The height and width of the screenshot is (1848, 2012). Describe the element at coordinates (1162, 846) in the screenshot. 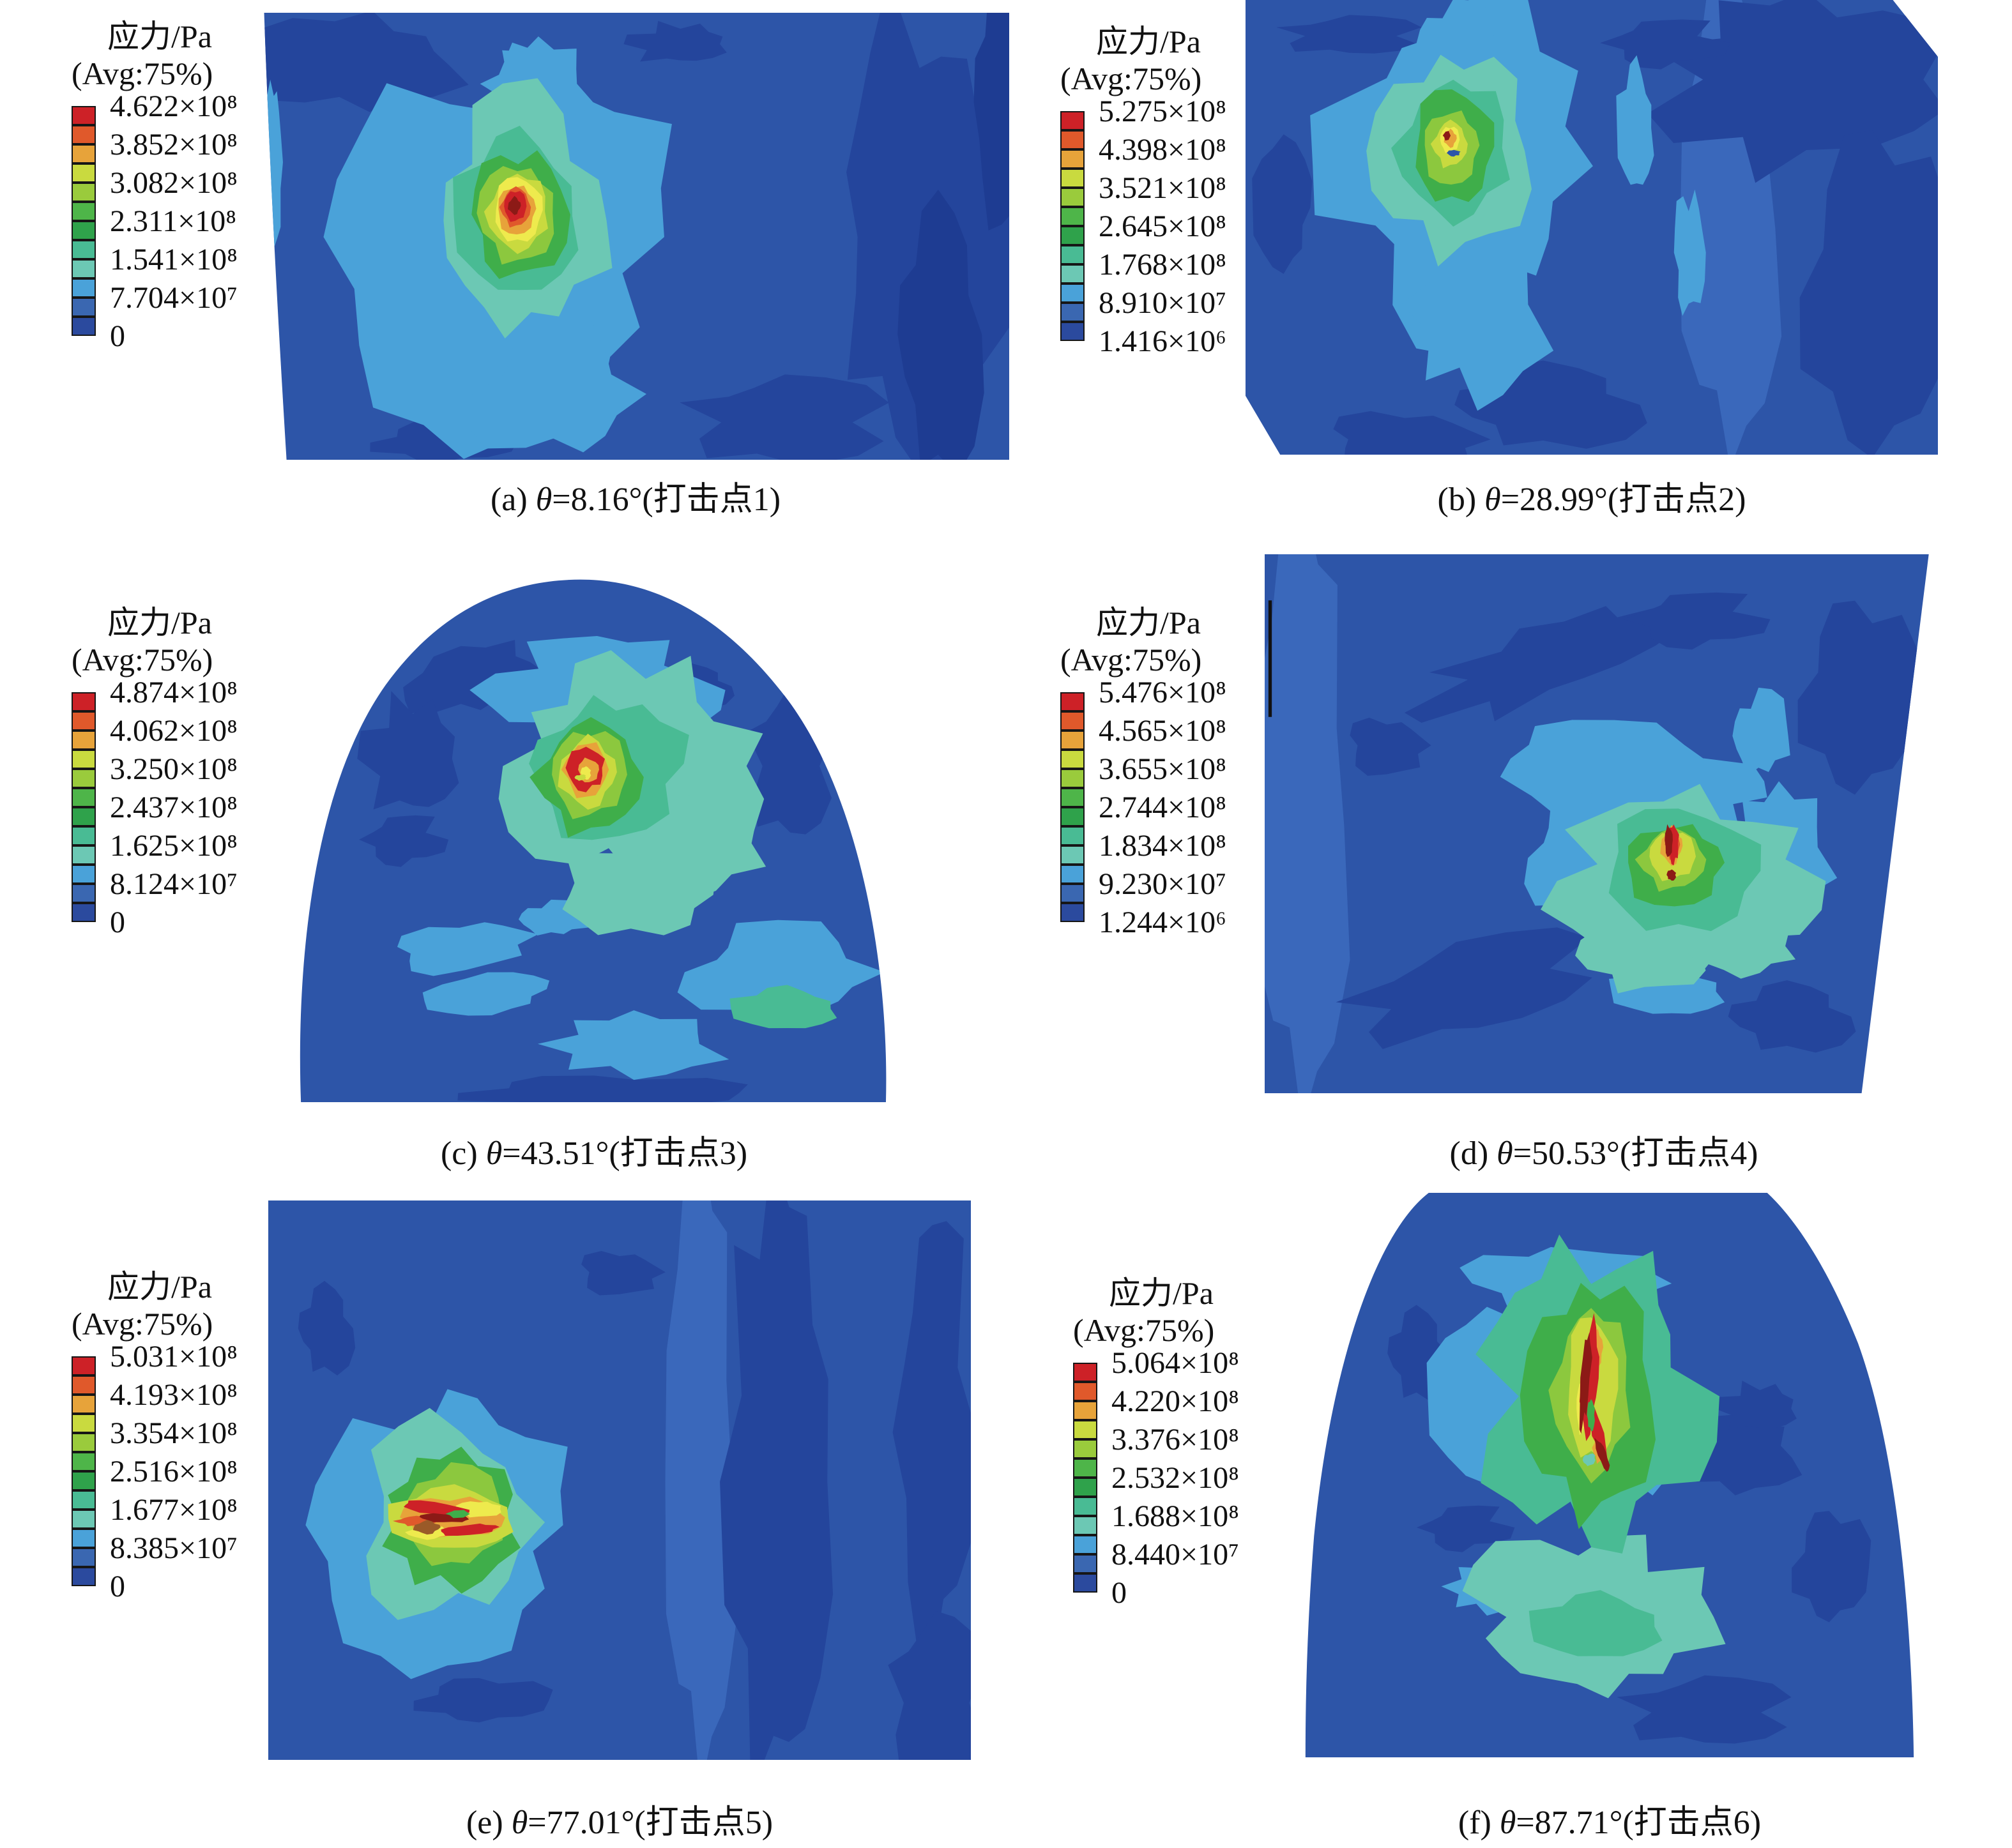

I see `legend-tick-label: 1.834×10⁸` at that location.